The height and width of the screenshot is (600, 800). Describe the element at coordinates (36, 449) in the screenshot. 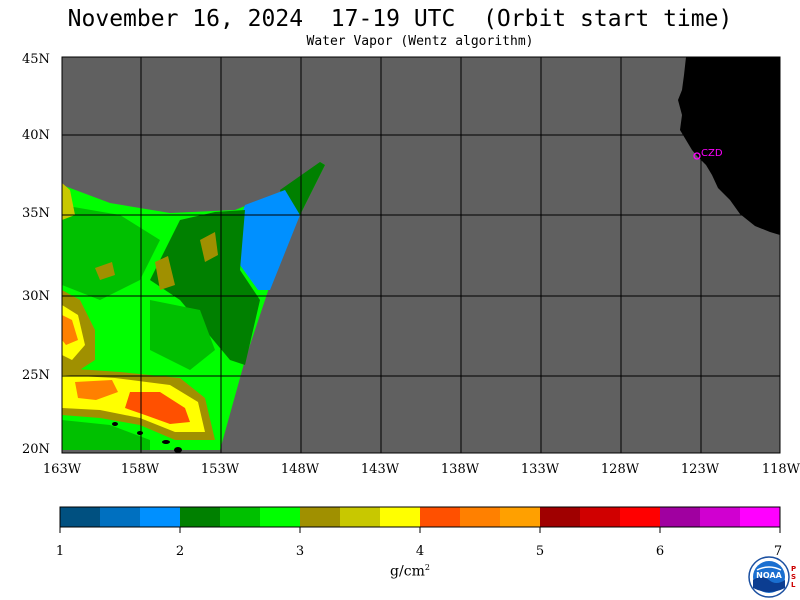

I see `lat-label-20n: 20N` at that location.